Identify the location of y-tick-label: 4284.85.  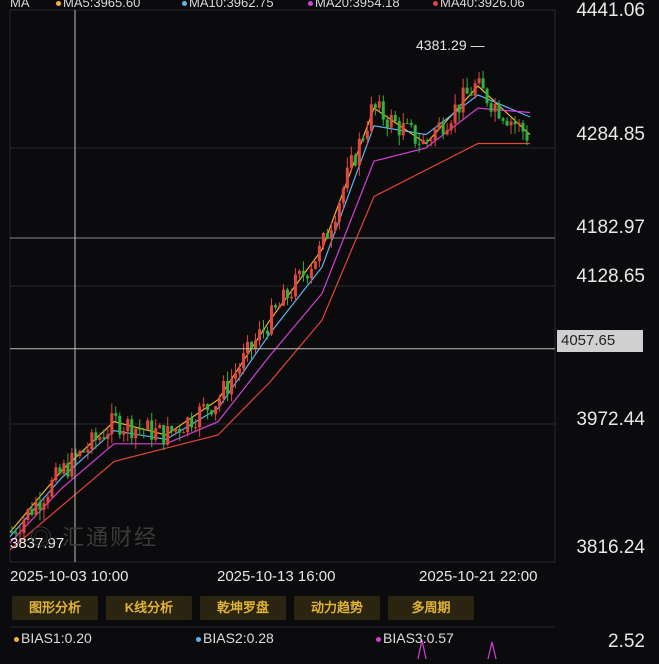
(610, 134).